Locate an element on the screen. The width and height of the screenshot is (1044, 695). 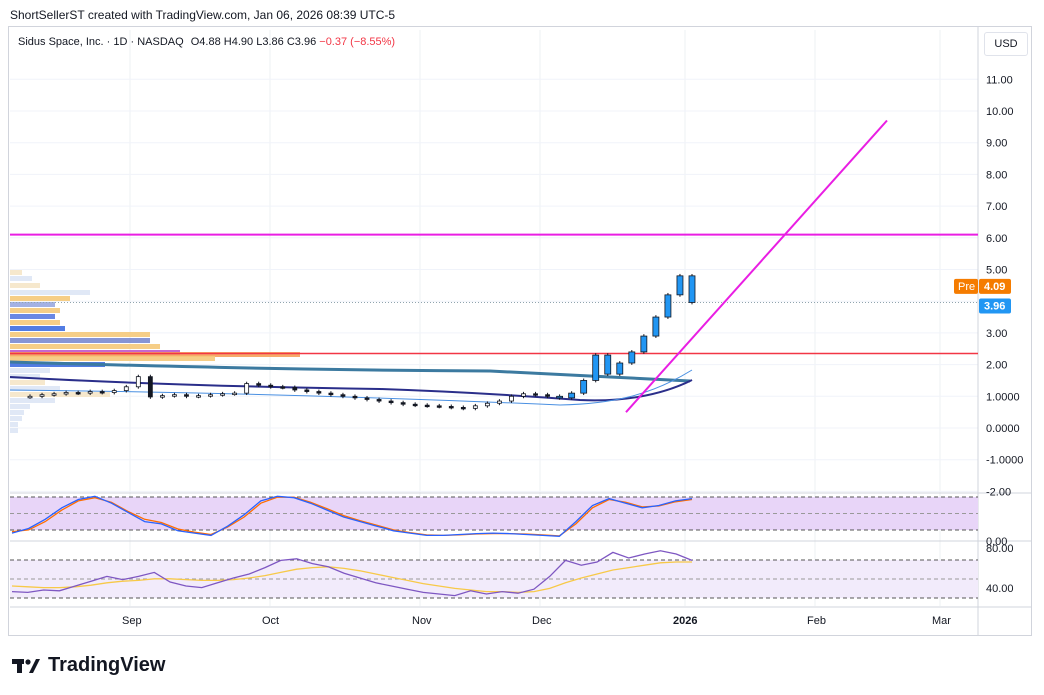
price-axis-tick: 0.0000 is located at coordinates (1003, 429).